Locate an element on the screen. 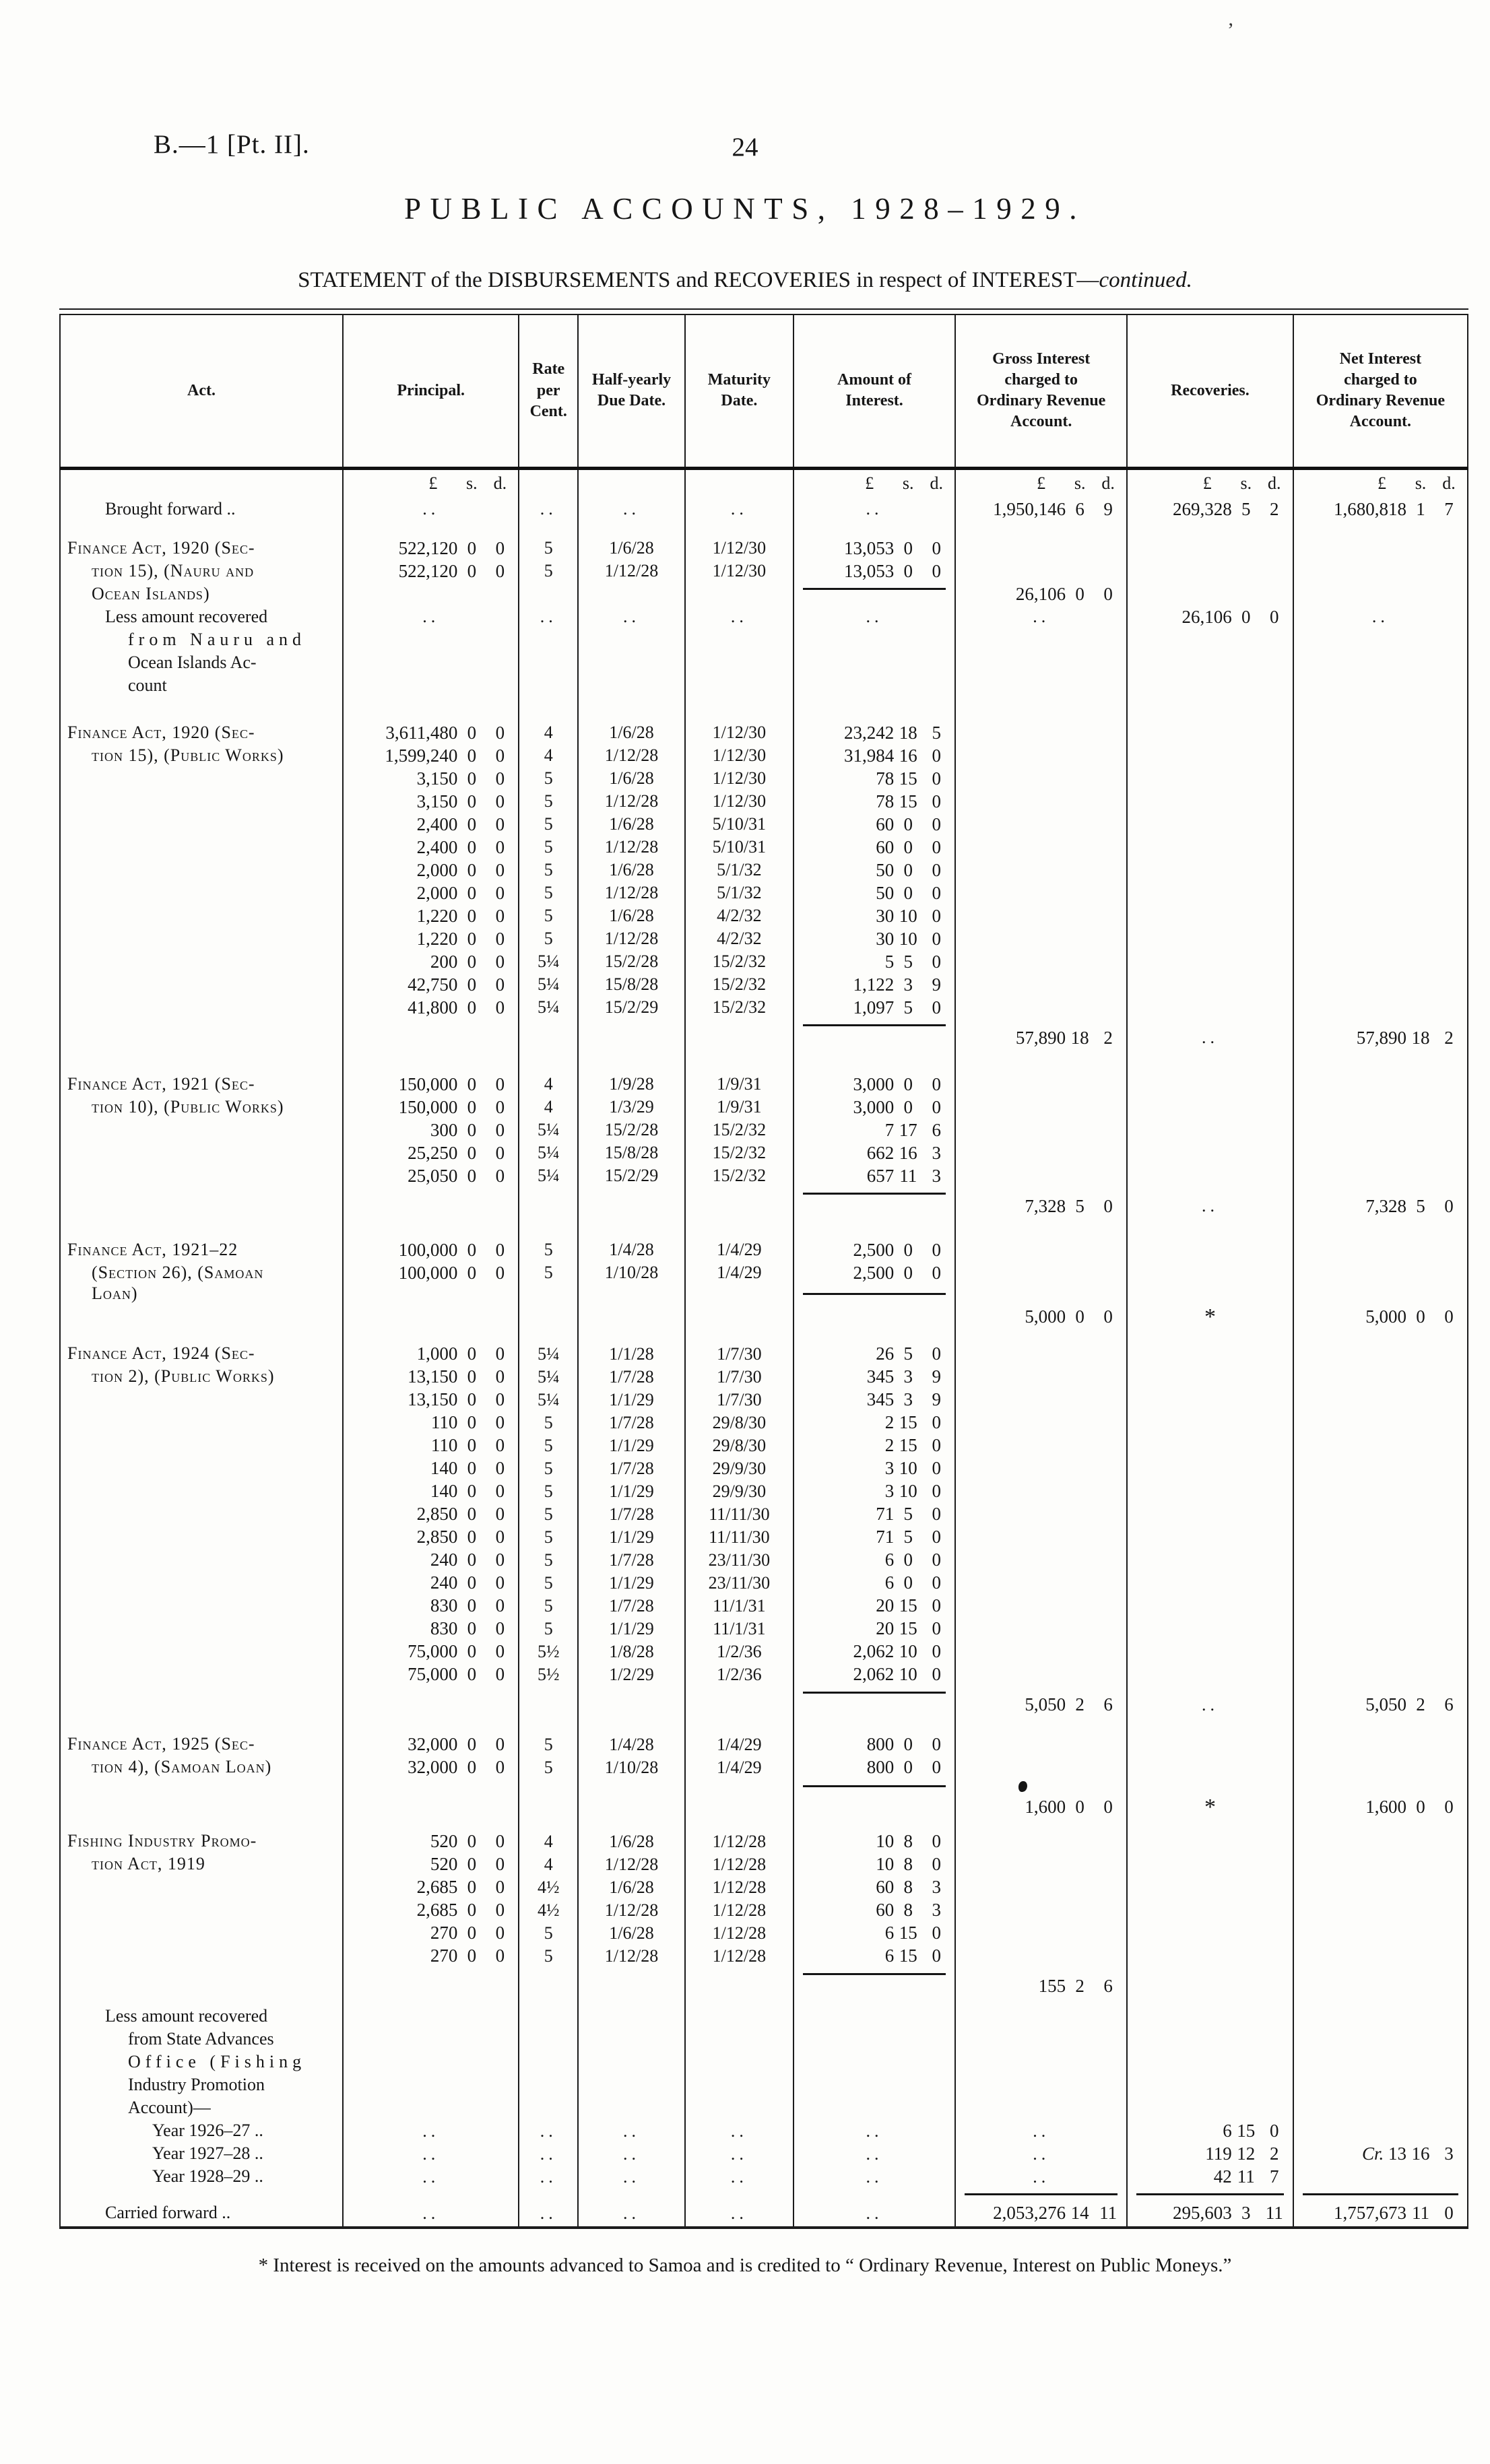  money-cell: 50 0 0 is located at coordinates (875, 870).